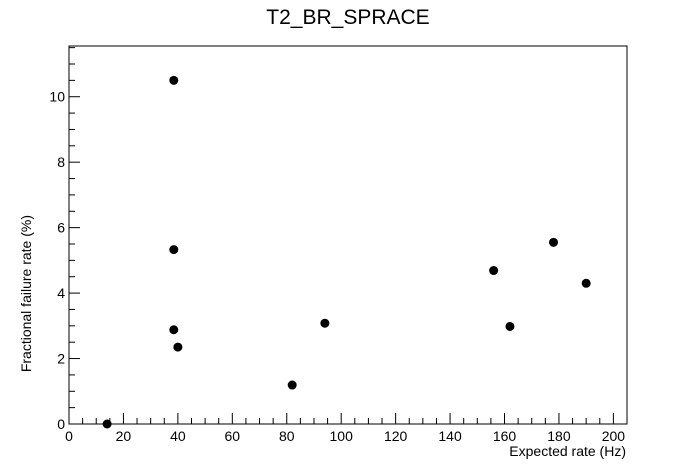  Describe the element at coordinates (61, 359) in the screenshot. I see `y-tick-label: 2` at that location.